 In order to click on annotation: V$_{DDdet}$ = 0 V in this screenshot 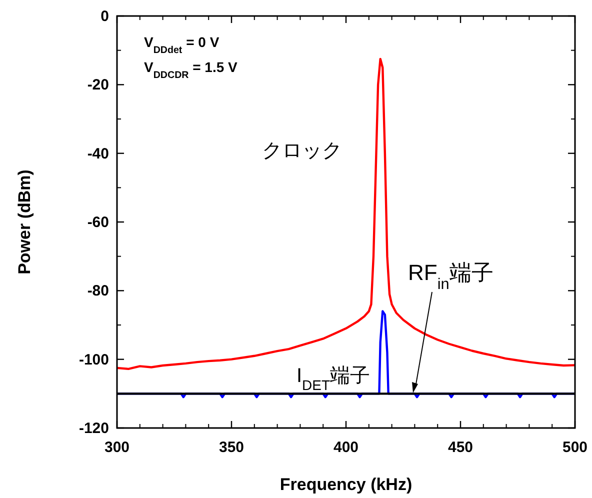, I will do `click(182, 45)`.